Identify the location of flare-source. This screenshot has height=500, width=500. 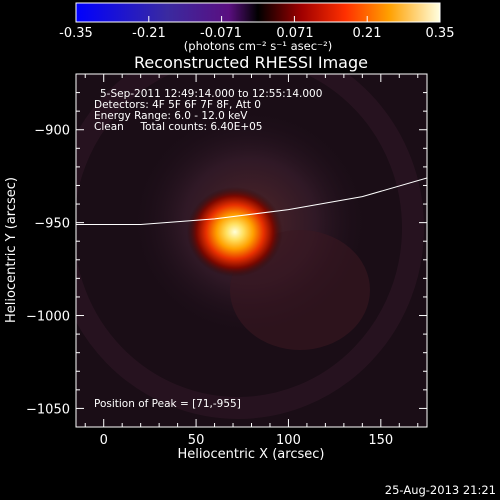
(234, 231).